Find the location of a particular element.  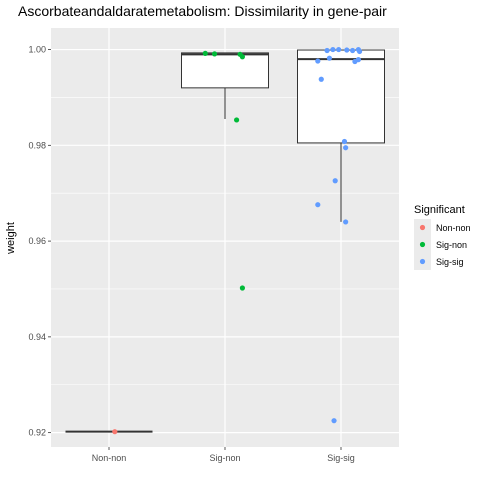

box-sig-sig is located at coordinates (341, 135).